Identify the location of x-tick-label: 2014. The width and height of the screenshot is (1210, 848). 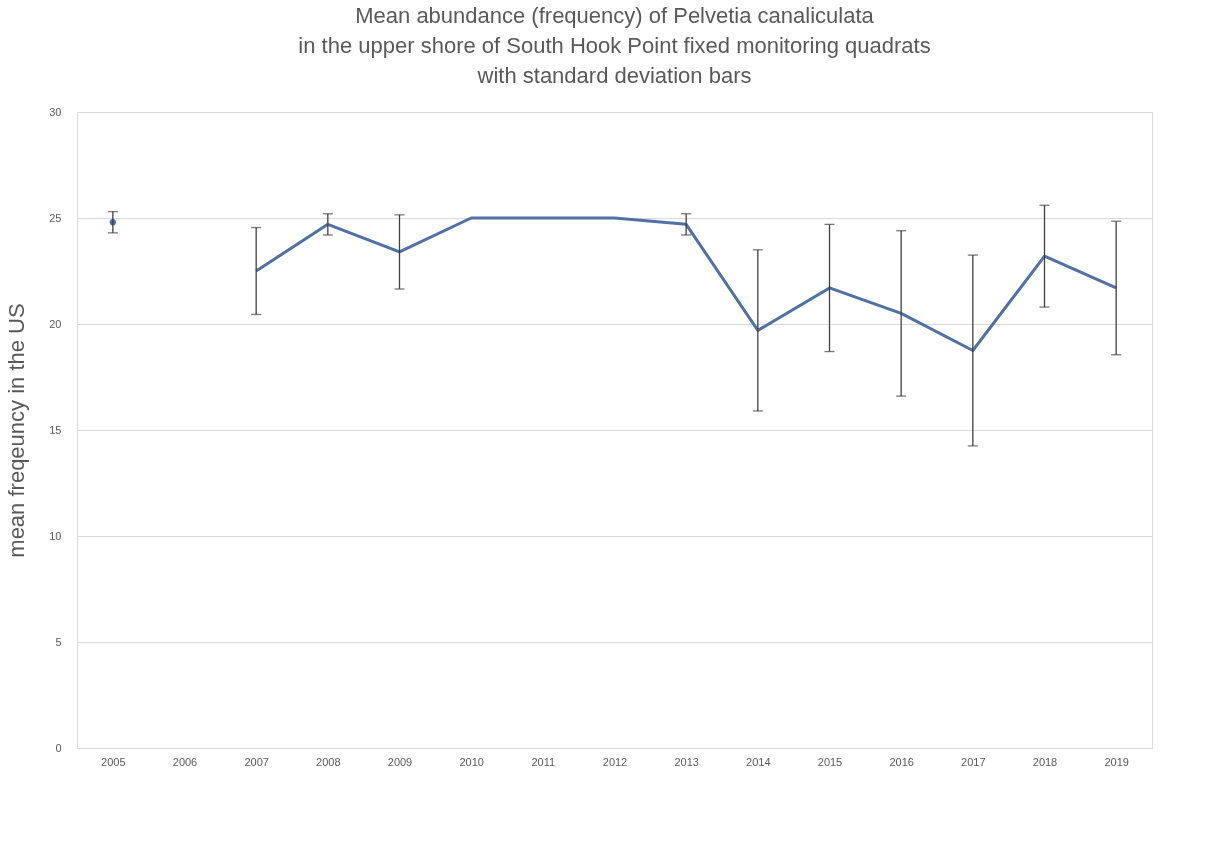
(758, 761).